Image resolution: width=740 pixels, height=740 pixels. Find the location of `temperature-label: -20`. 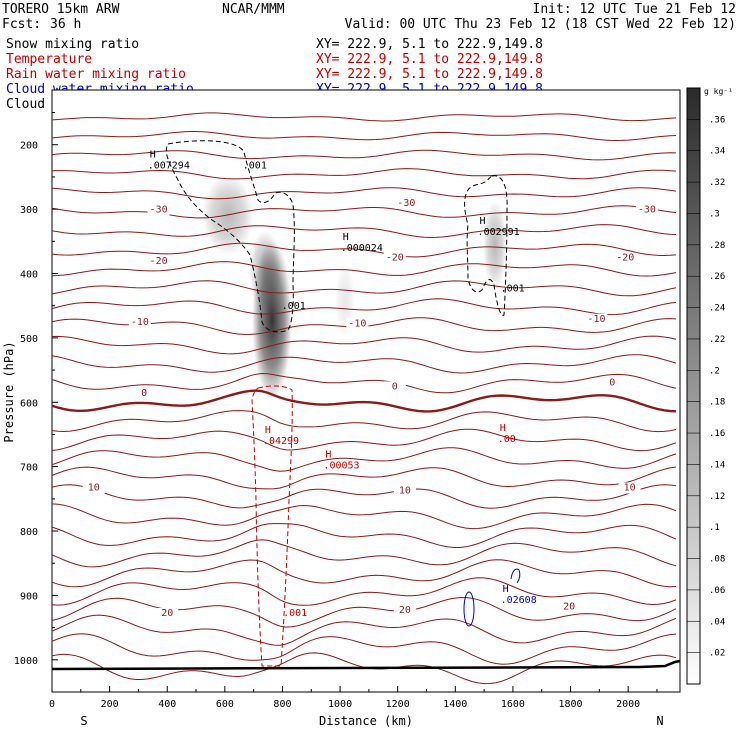

temperature-label: -20 is located at coordinates (625, 258).